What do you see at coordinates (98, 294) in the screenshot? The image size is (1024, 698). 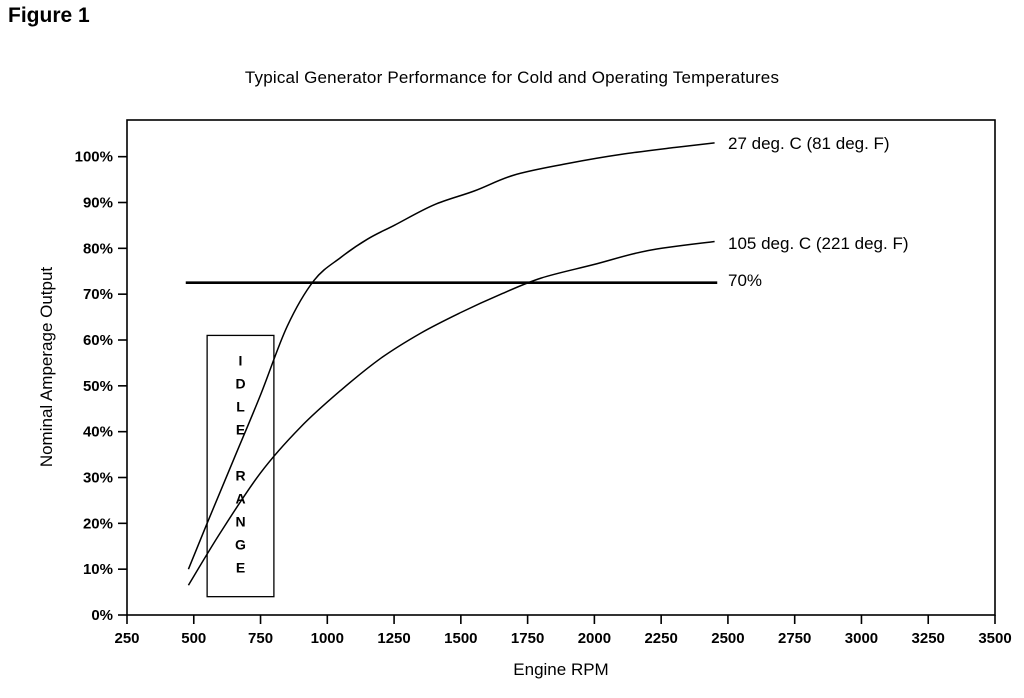 I see `y-tick-label: 70%` at bounding box center [98, 294].